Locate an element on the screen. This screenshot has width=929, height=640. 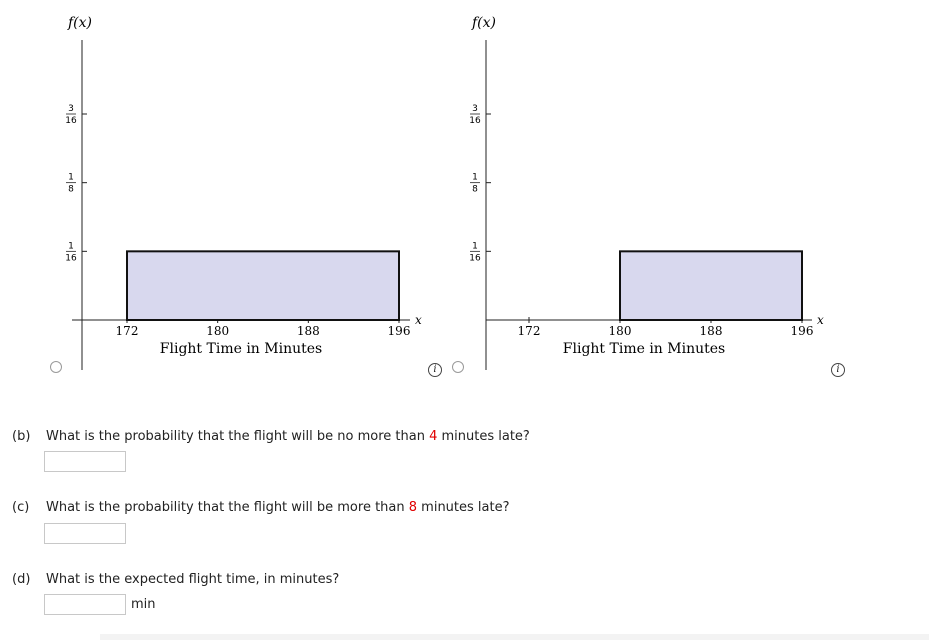
unit-label: min is located at coordinates (143, 604).